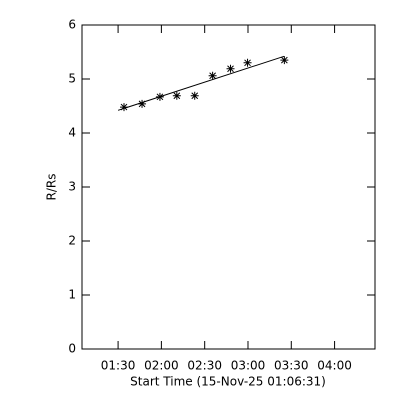  I want to click on y-tick-label: 5, so click(72, 79).